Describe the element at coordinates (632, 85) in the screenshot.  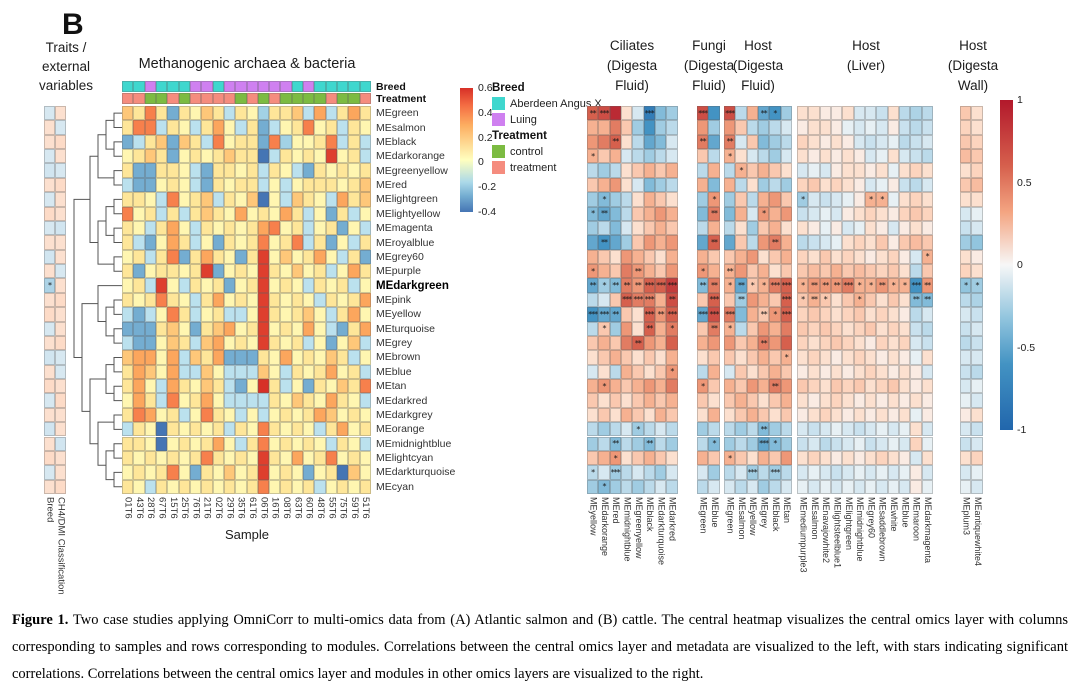
I see `right-panel-title-line: Fluid)` at that location.